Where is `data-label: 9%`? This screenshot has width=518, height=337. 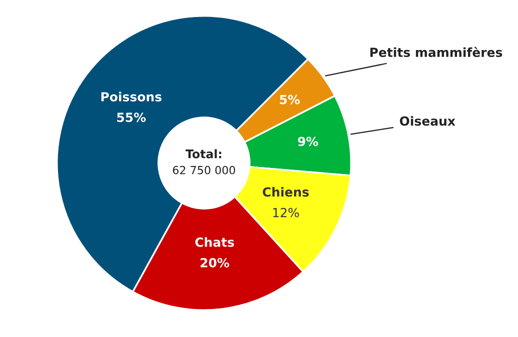
data-label: 9% is located at coordinates (308, 141).